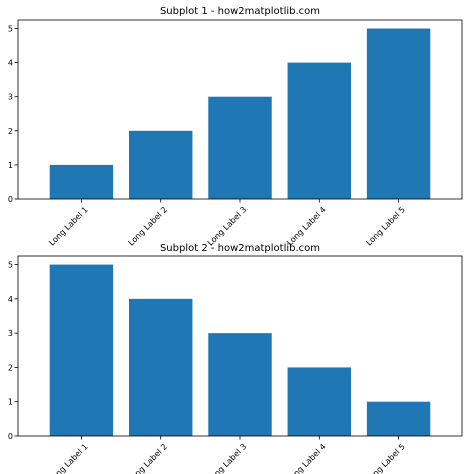 The width and height of the screenshot is (474, 474). What do you see at coordinates (240, 248) in the screenshot?
I see `subplot-2-title: Subplot 2 - how2matplotlib.com` at bounding box center [240, 248].